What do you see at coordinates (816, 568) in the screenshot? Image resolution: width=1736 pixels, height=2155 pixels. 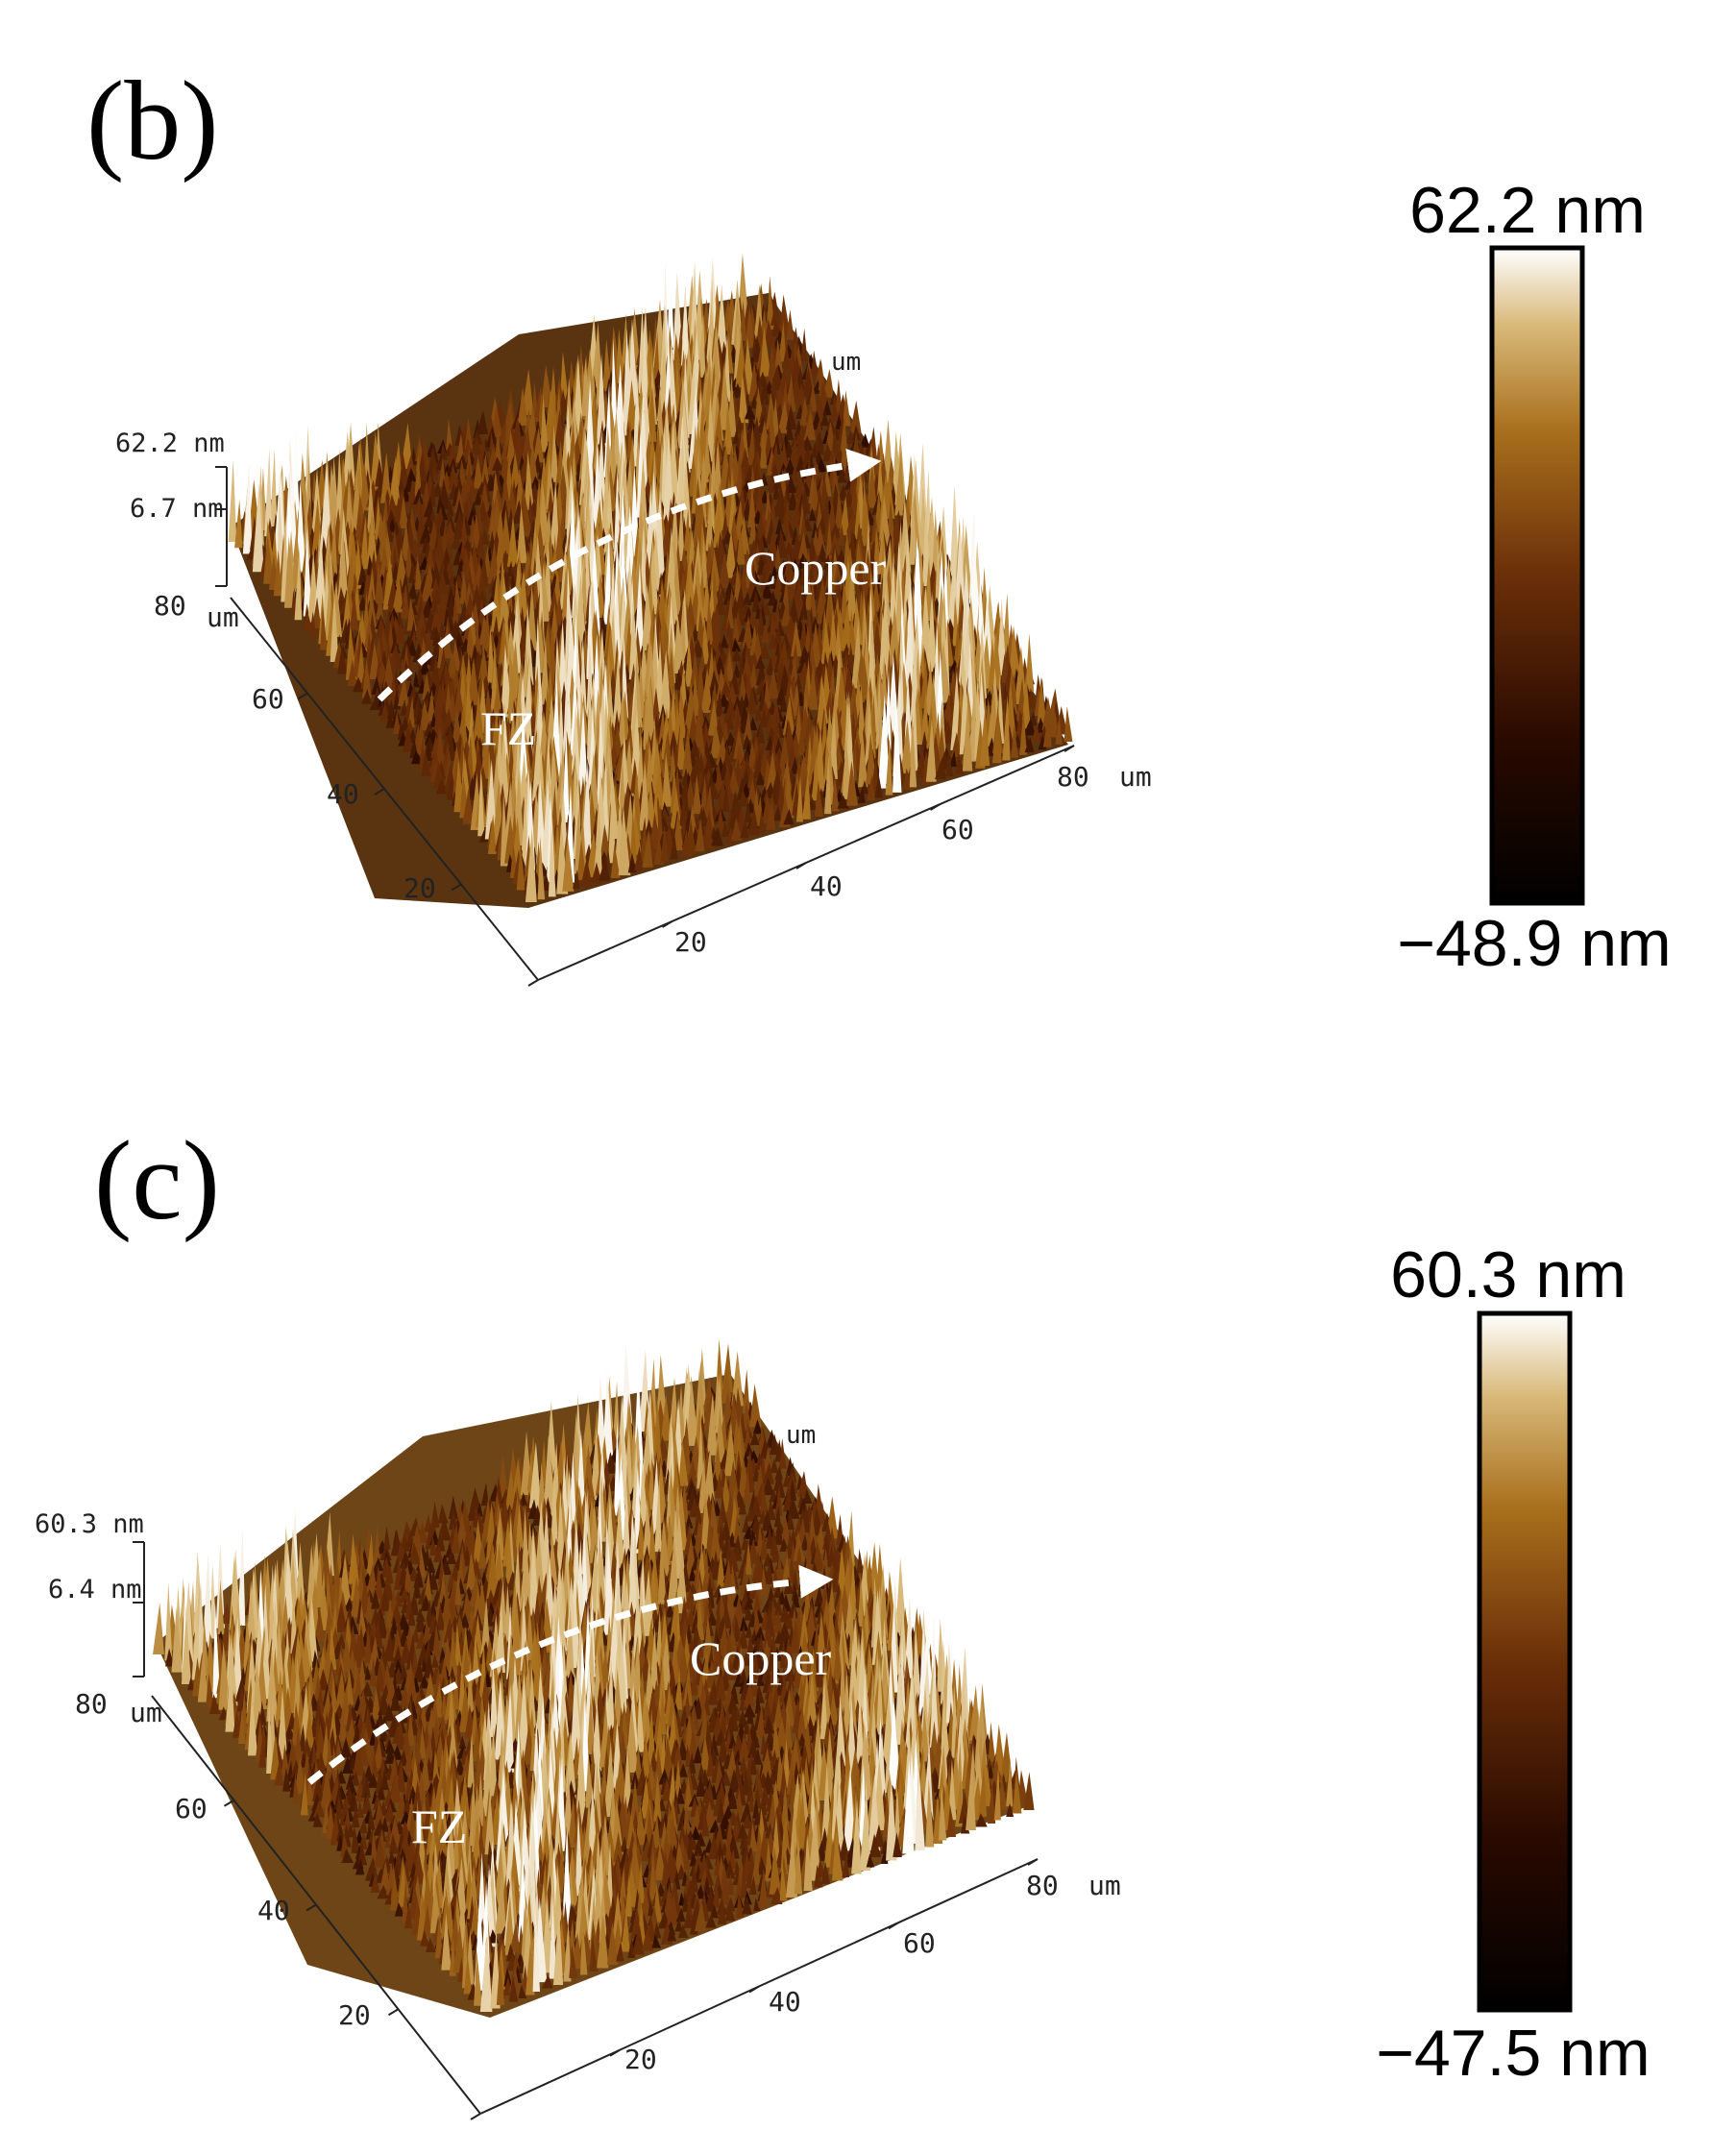 I see `copper-label: Copper` at bounding box center [816, 568].